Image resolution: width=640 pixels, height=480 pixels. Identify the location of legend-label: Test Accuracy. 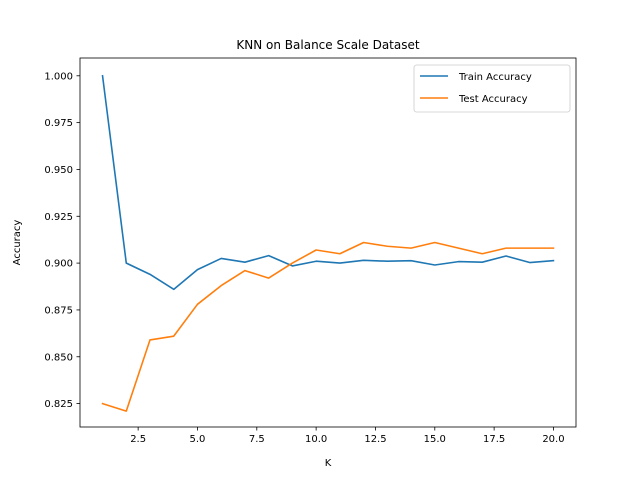
(493, 99).